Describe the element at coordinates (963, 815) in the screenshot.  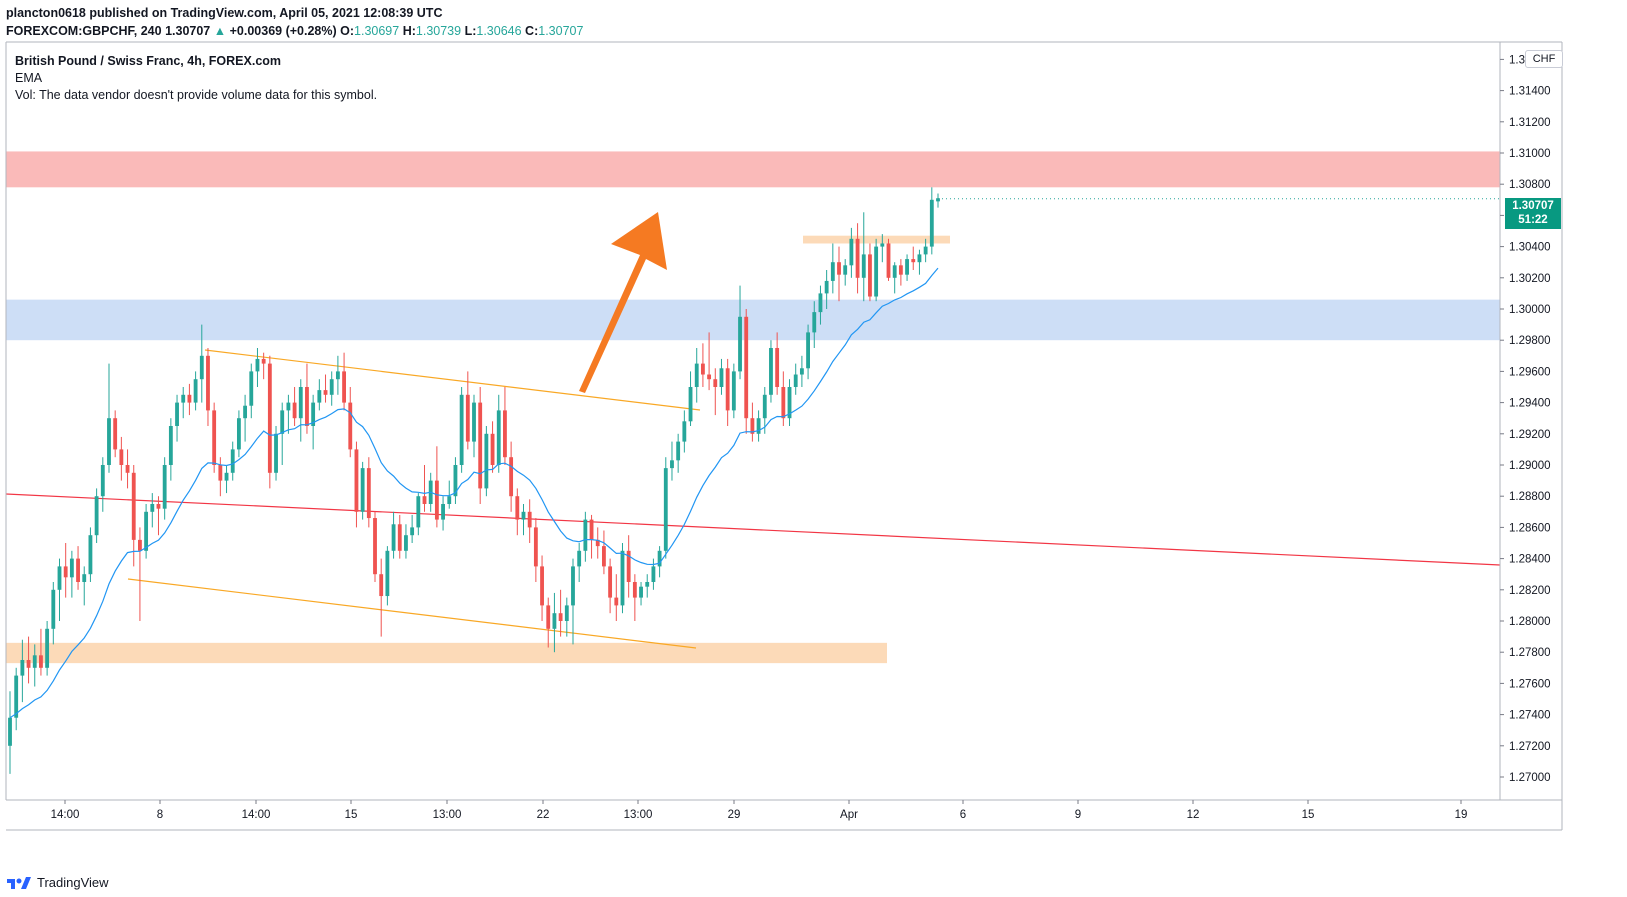
I see `x-tick-label: 6` at that location.